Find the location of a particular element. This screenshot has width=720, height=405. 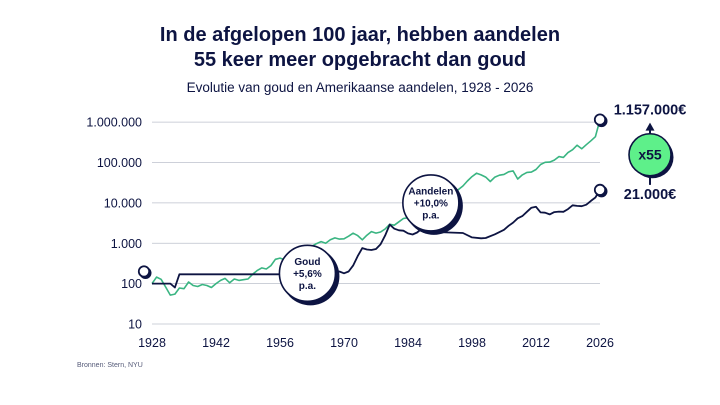

y-tick-label: 10.000 is located at coordinates (123, 203).